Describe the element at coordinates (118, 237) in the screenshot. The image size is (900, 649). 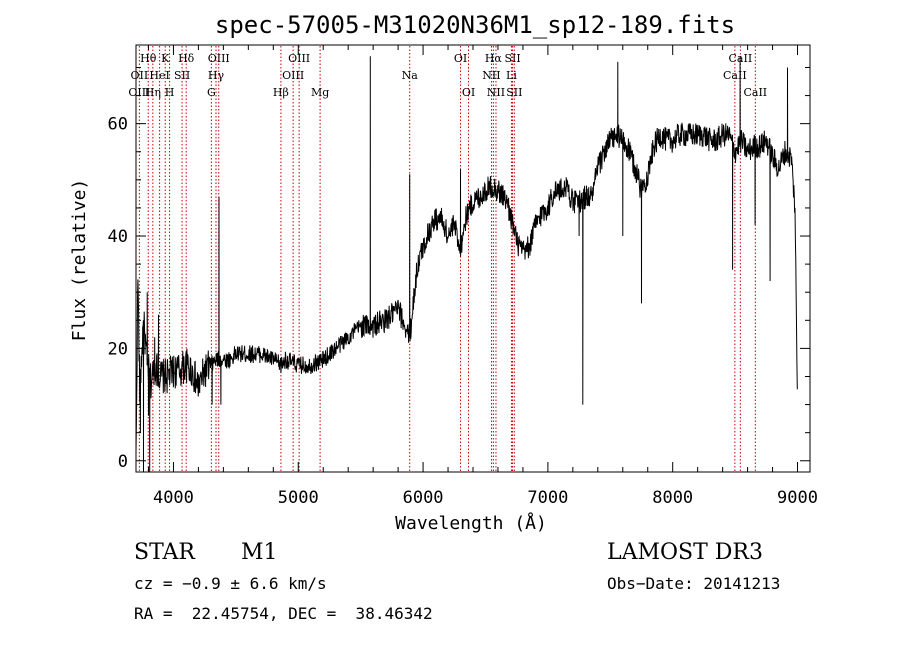
I see `y-tick-label: 40` at that location.